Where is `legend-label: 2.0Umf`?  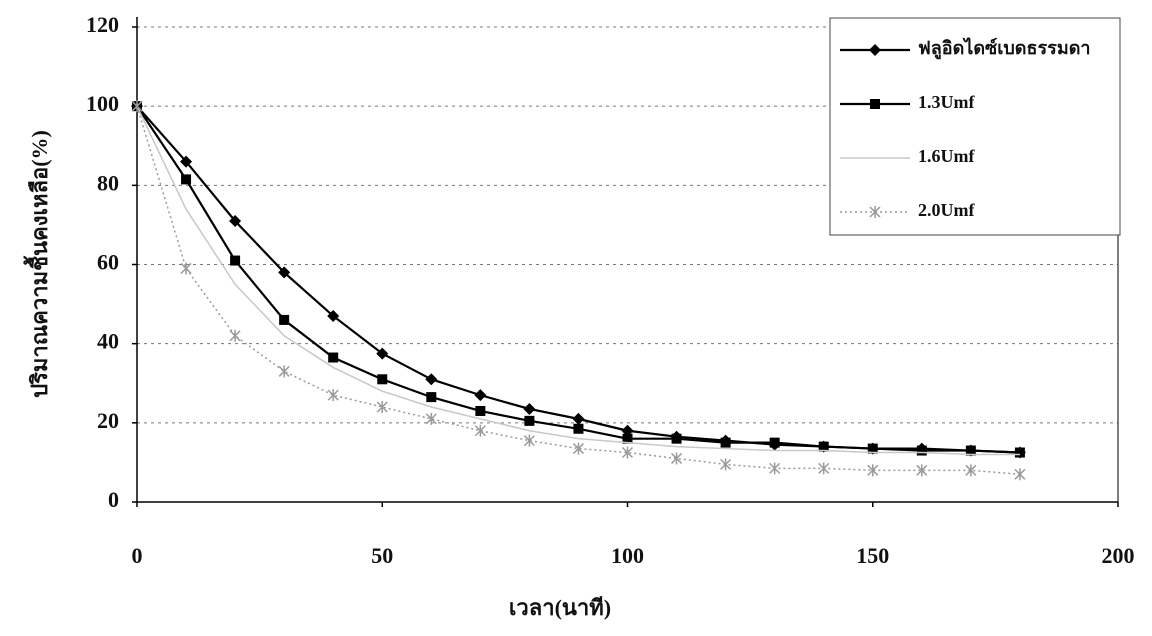
legend-label: 2.0Umf is located at coordinates (946, 210).